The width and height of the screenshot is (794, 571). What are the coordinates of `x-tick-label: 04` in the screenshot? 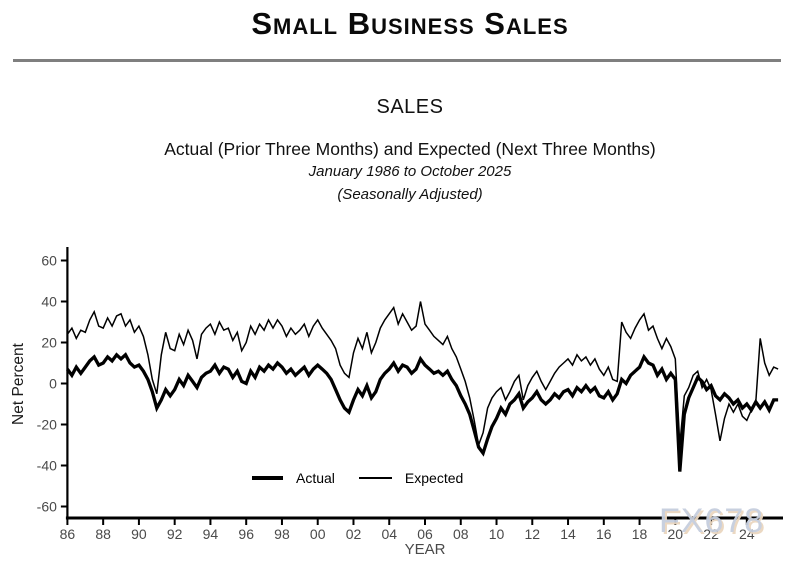 It's located at (389, 534).